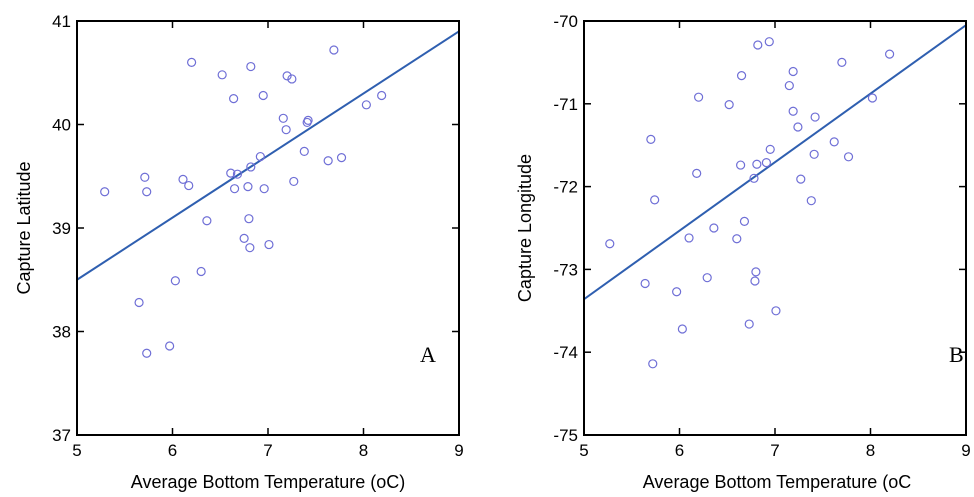 The image size is (974, 497). Describe the element at coordinates (458, 450) in the screenshot. I see `x-tick-label-a-4: 9` at that location.